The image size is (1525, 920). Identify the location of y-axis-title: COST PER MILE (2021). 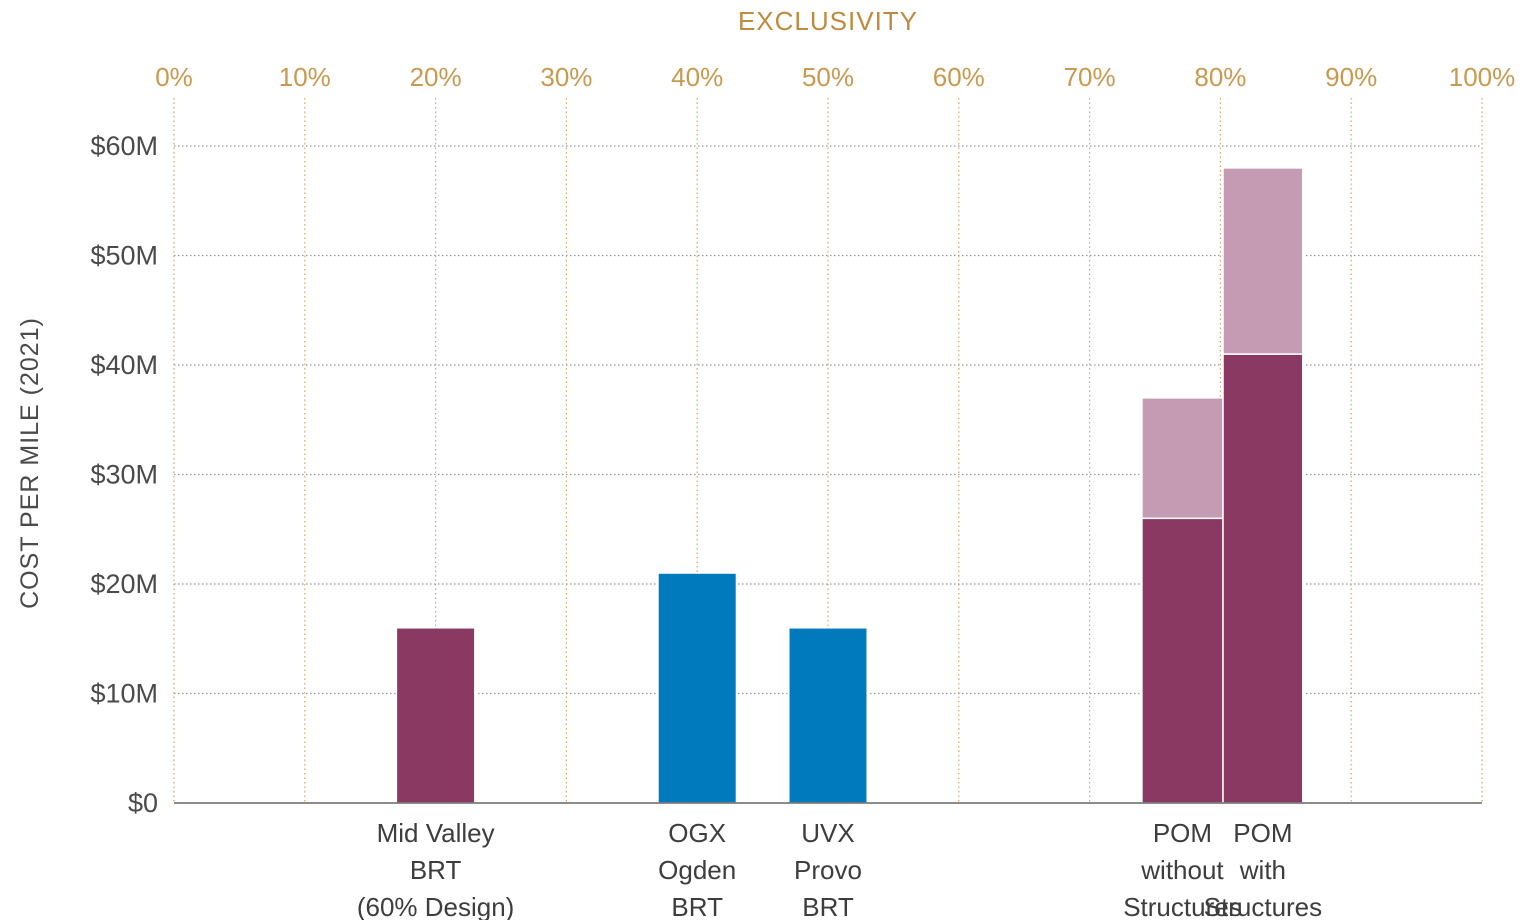
(30, 463).